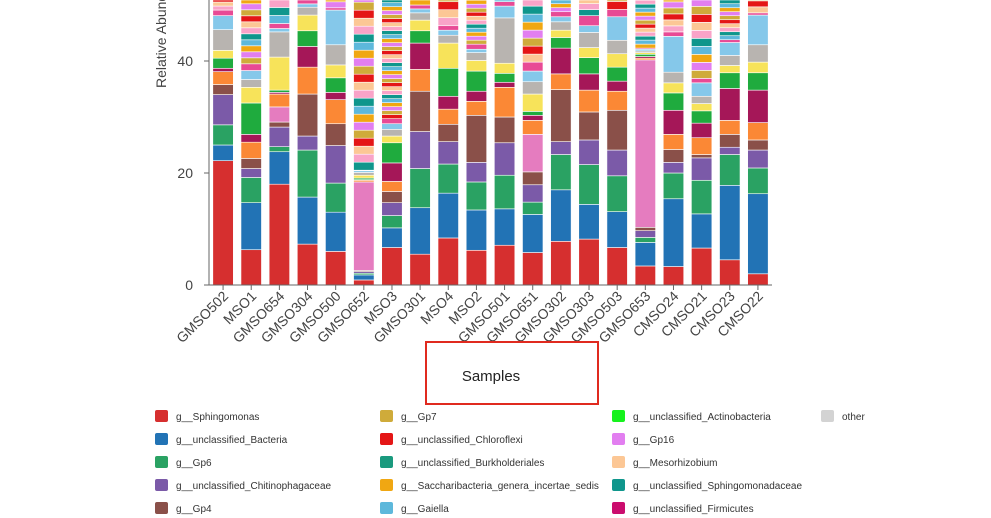  What do you see at coordinates (194, 463) in the screenshot?
I see `legend-label: g__Gp6` at bounding box center [194, 463].